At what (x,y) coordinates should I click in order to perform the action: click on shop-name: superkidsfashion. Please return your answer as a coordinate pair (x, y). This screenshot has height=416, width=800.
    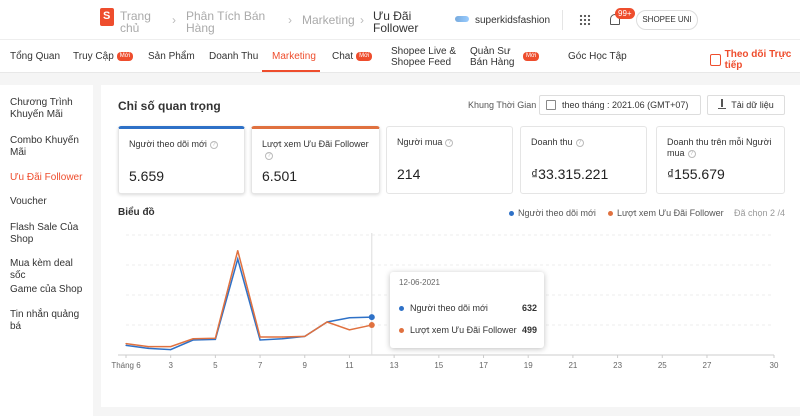
    Looking at the image, I should click on (513, 20).